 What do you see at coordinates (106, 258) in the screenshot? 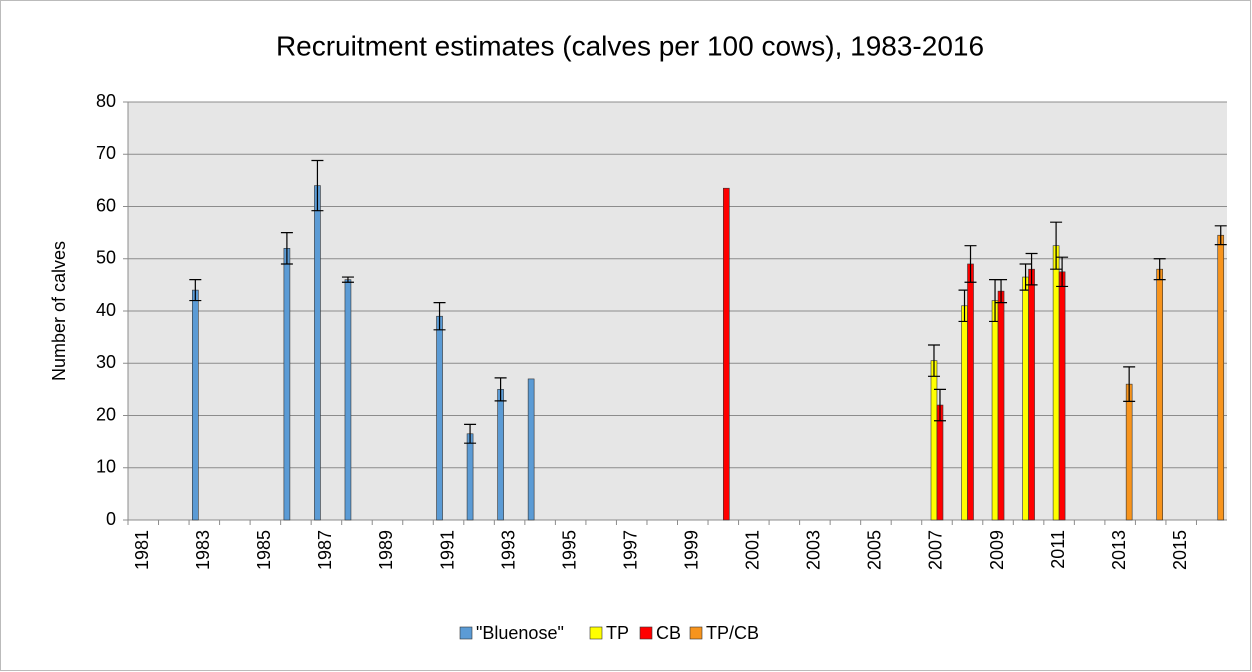
I see `y-tick-label: 50` at bounding box center [106, 258].